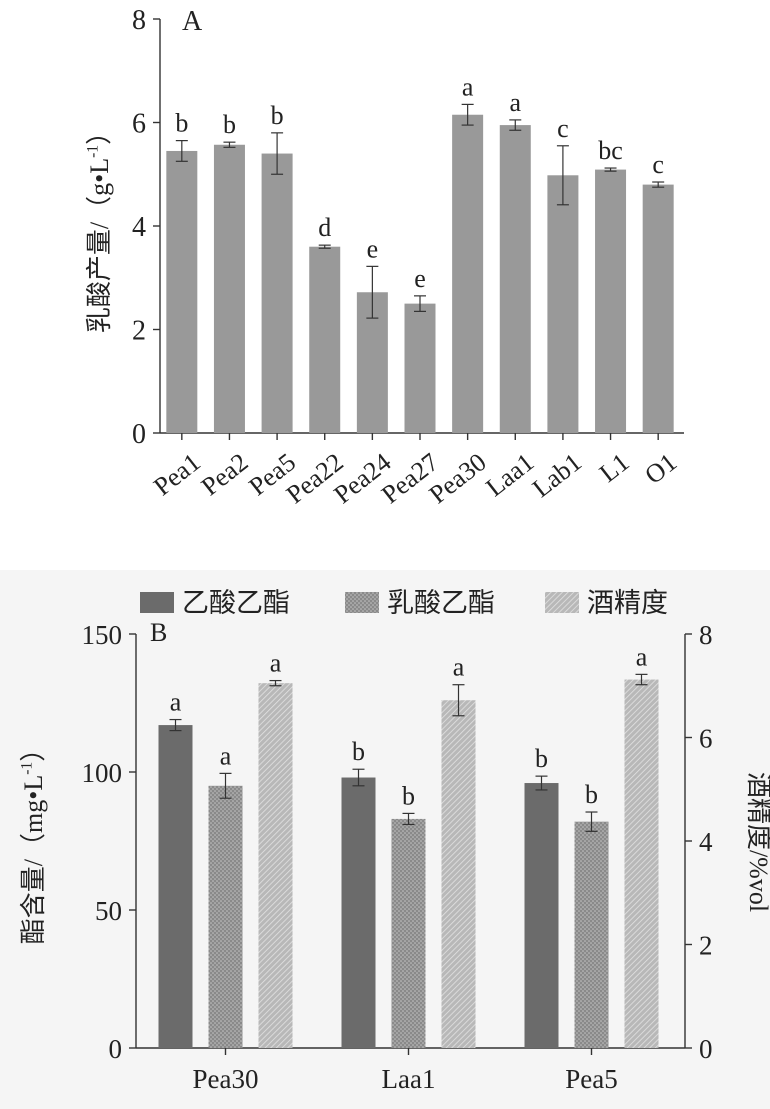 This screenshot has height=1109, width=770. What do you see at coordinates (139, 124) in the screenshot?
I see `panel-a-y-tick-label: 6` at bounding box center [139, 124].